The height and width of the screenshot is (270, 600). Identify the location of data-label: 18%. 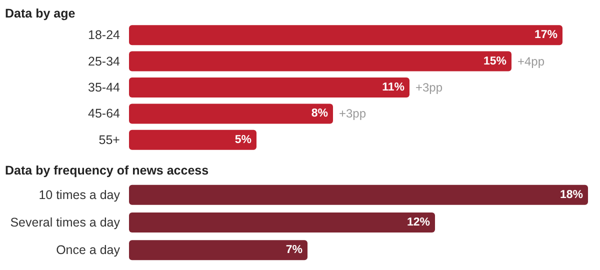
(571, 194).